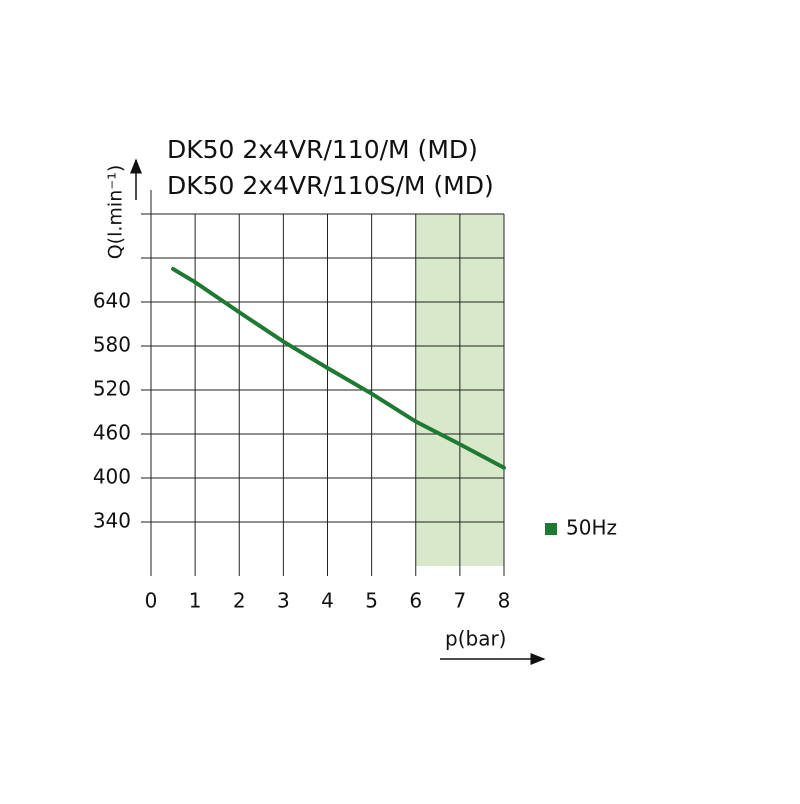  Describe the element at coordinates (116, 212) in the screenshot. I see `y-axis-label: Q(l.min⁻¹)` at that location.